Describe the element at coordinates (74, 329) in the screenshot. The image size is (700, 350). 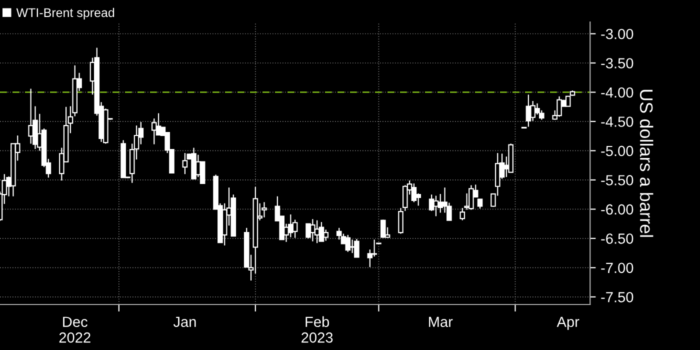
I see `x-tick-label: Dec 2022` at that location.